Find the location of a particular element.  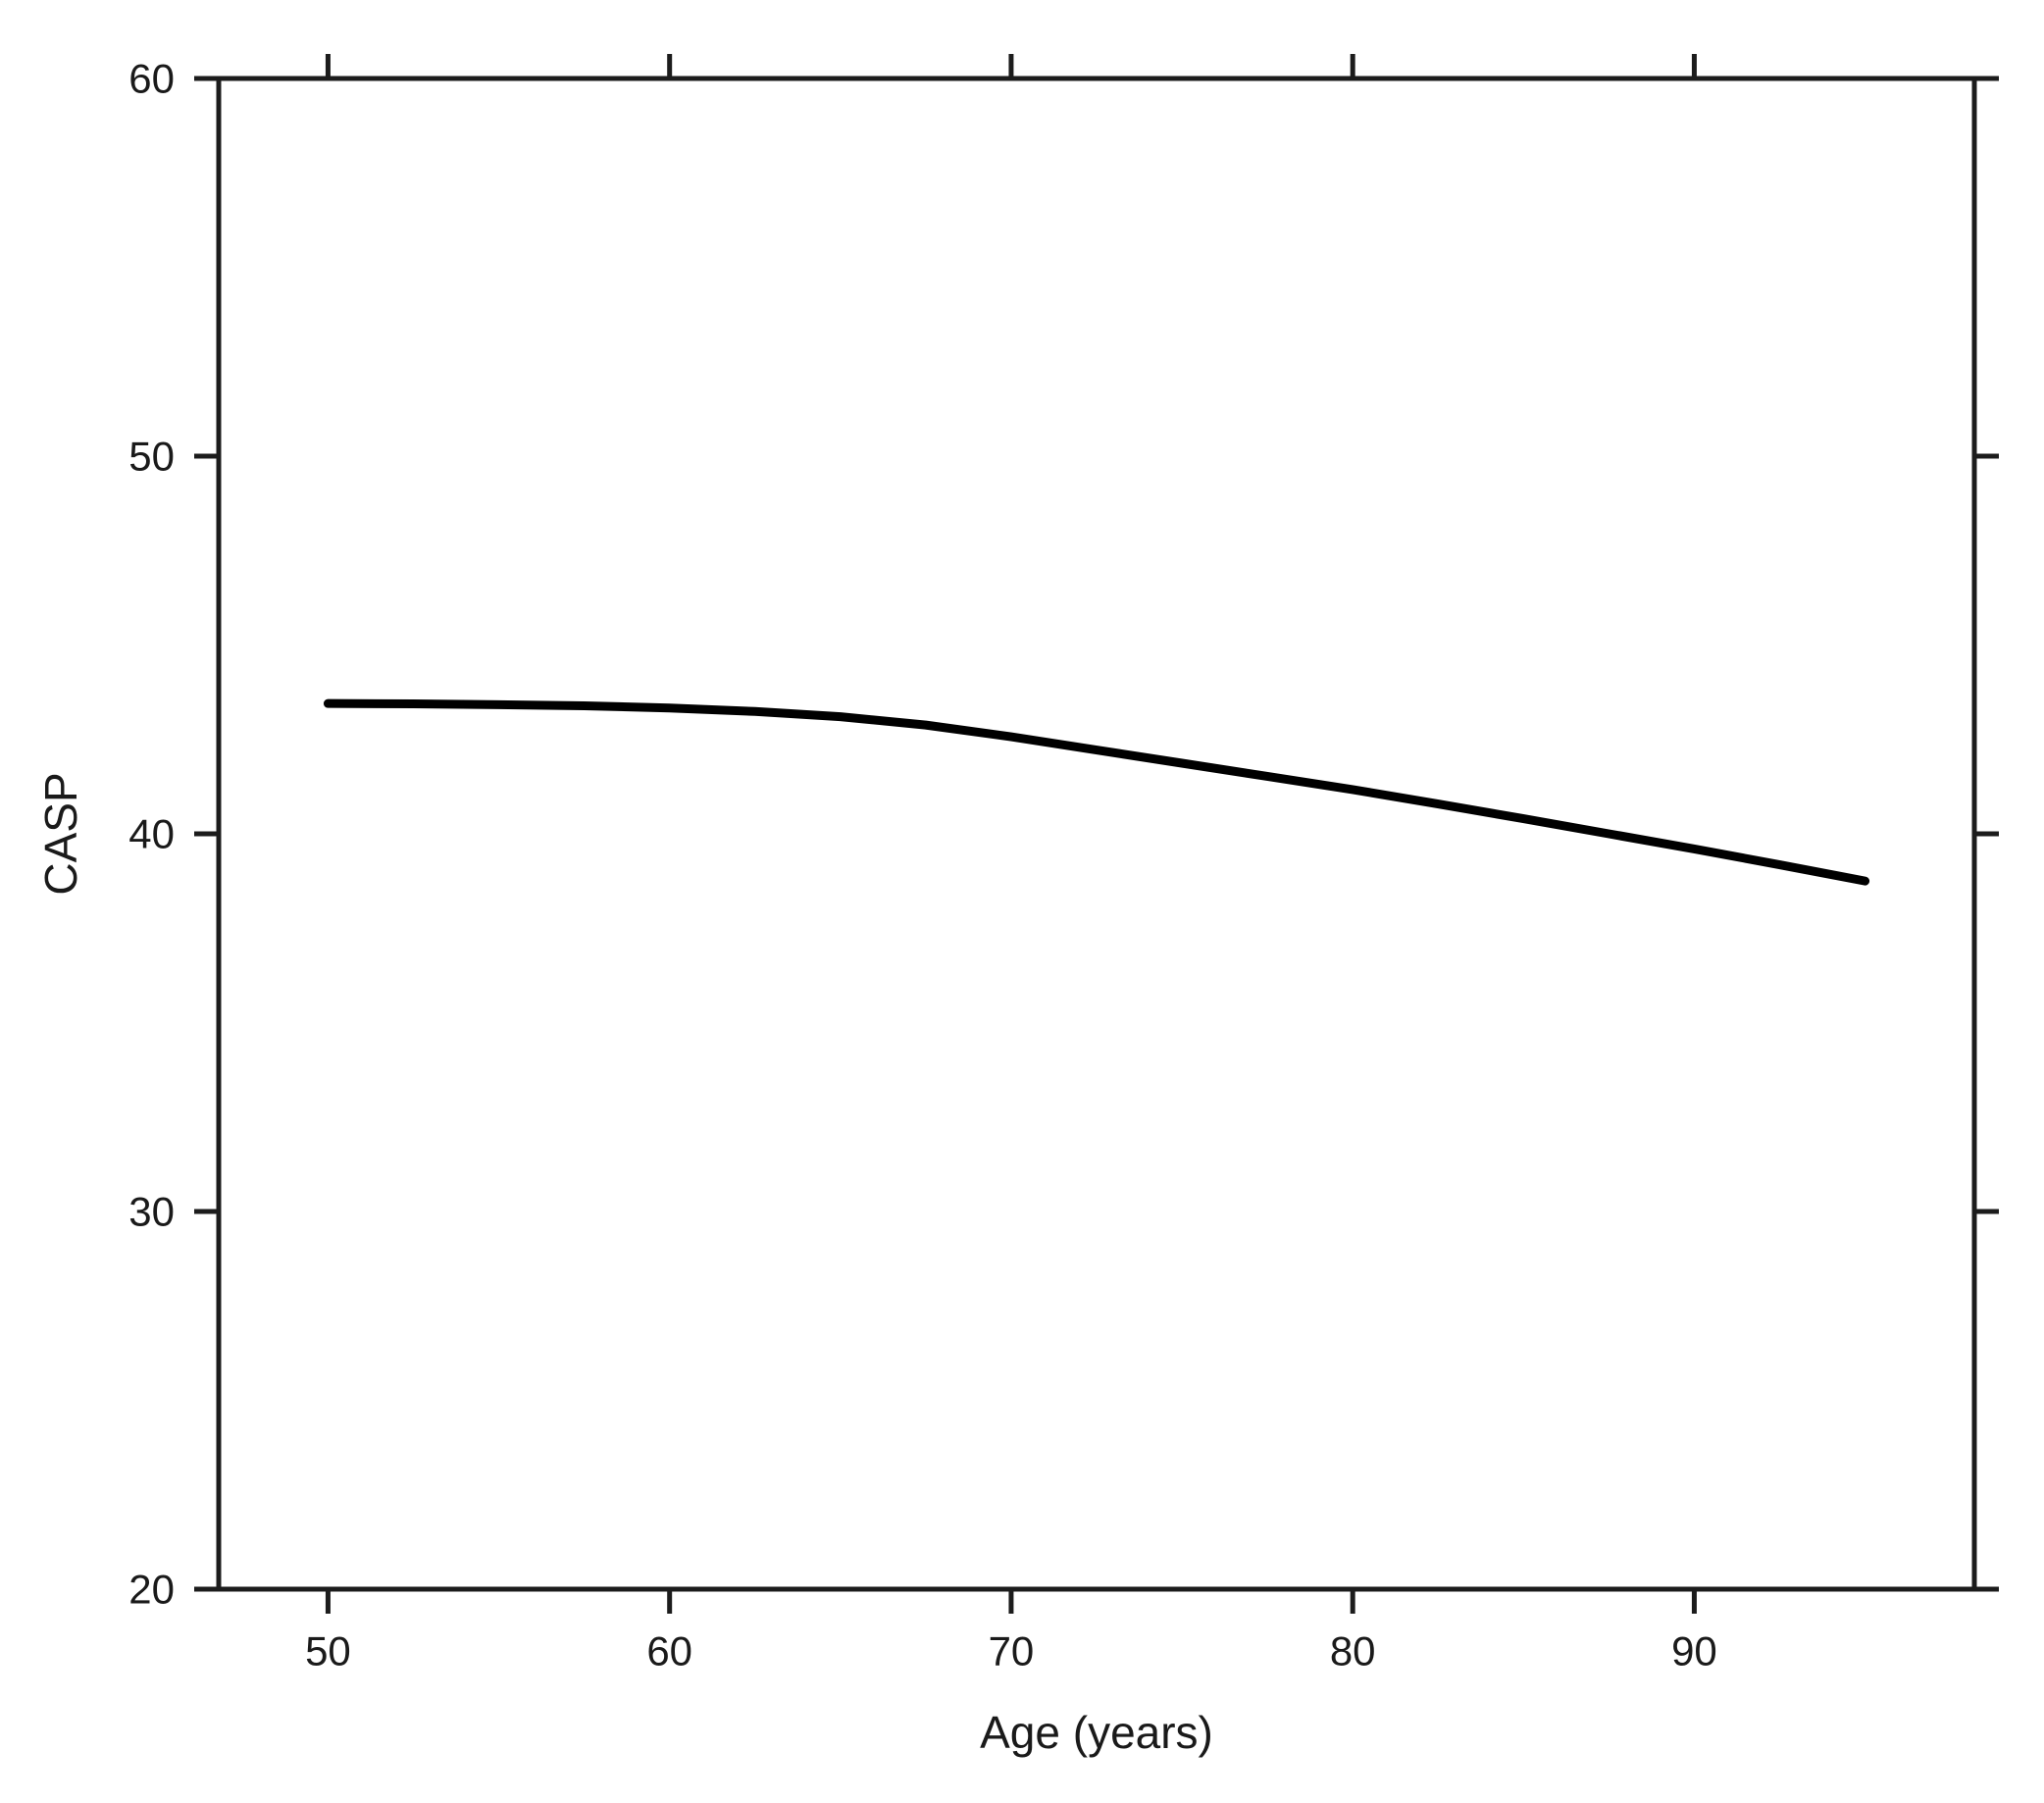

data-series-layer is located at coordinates (1097, 792).